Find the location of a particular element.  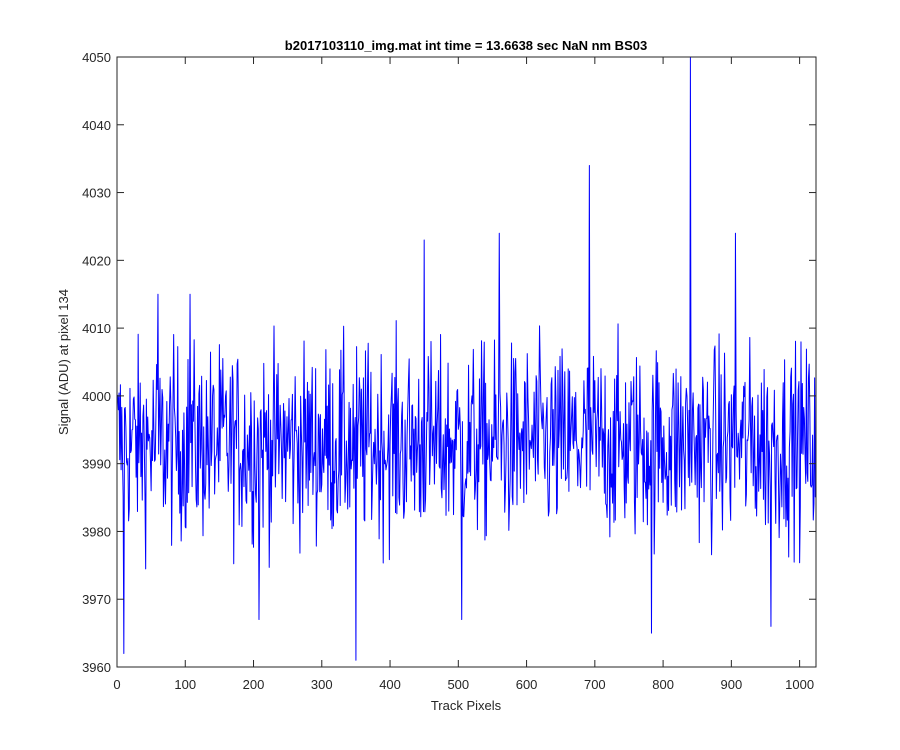

x-tick-label: 200 is located at coordinates (254, 684).